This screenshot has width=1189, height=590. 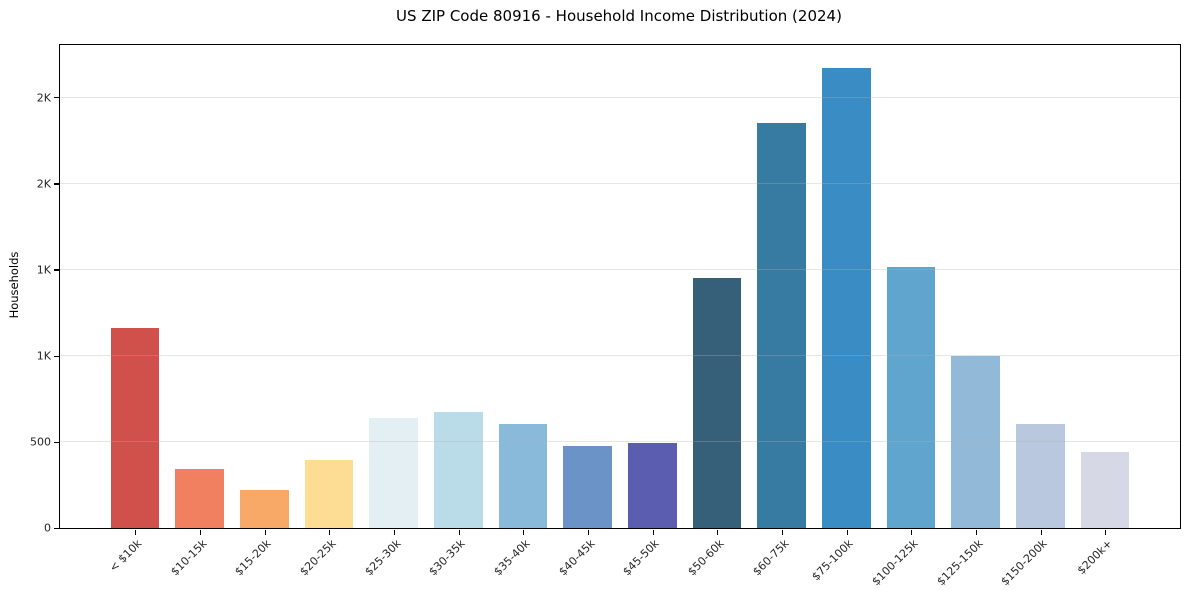 What do you see at coordinates (14, 285) in the screenshot?
I see `y-axis-label: Households` at bounding box center [14, 285].